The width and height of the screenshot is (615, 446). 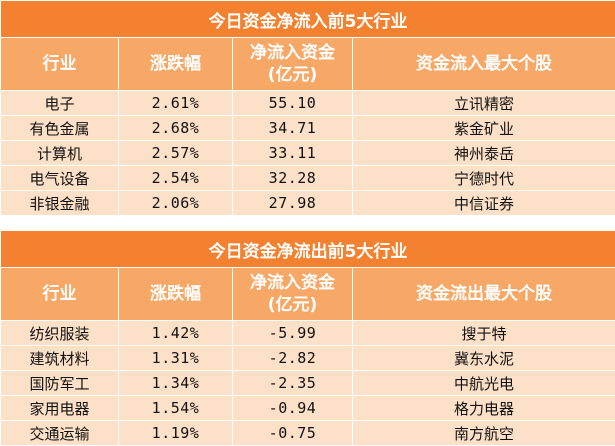 I want to click on industry-cell: 交通运输, so click(x=60, y=433).